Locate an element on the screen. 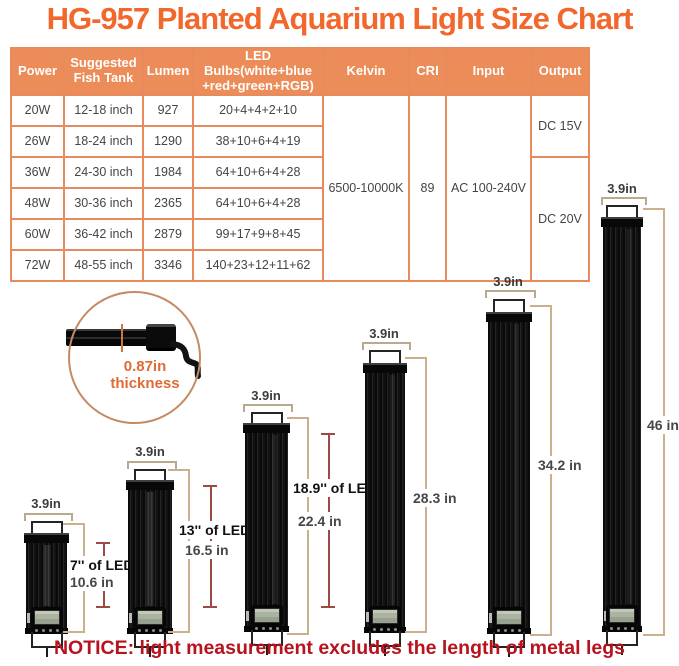 The image size is (679, 666). light4-length-tick-bottom is located at coordinates (415, 632).